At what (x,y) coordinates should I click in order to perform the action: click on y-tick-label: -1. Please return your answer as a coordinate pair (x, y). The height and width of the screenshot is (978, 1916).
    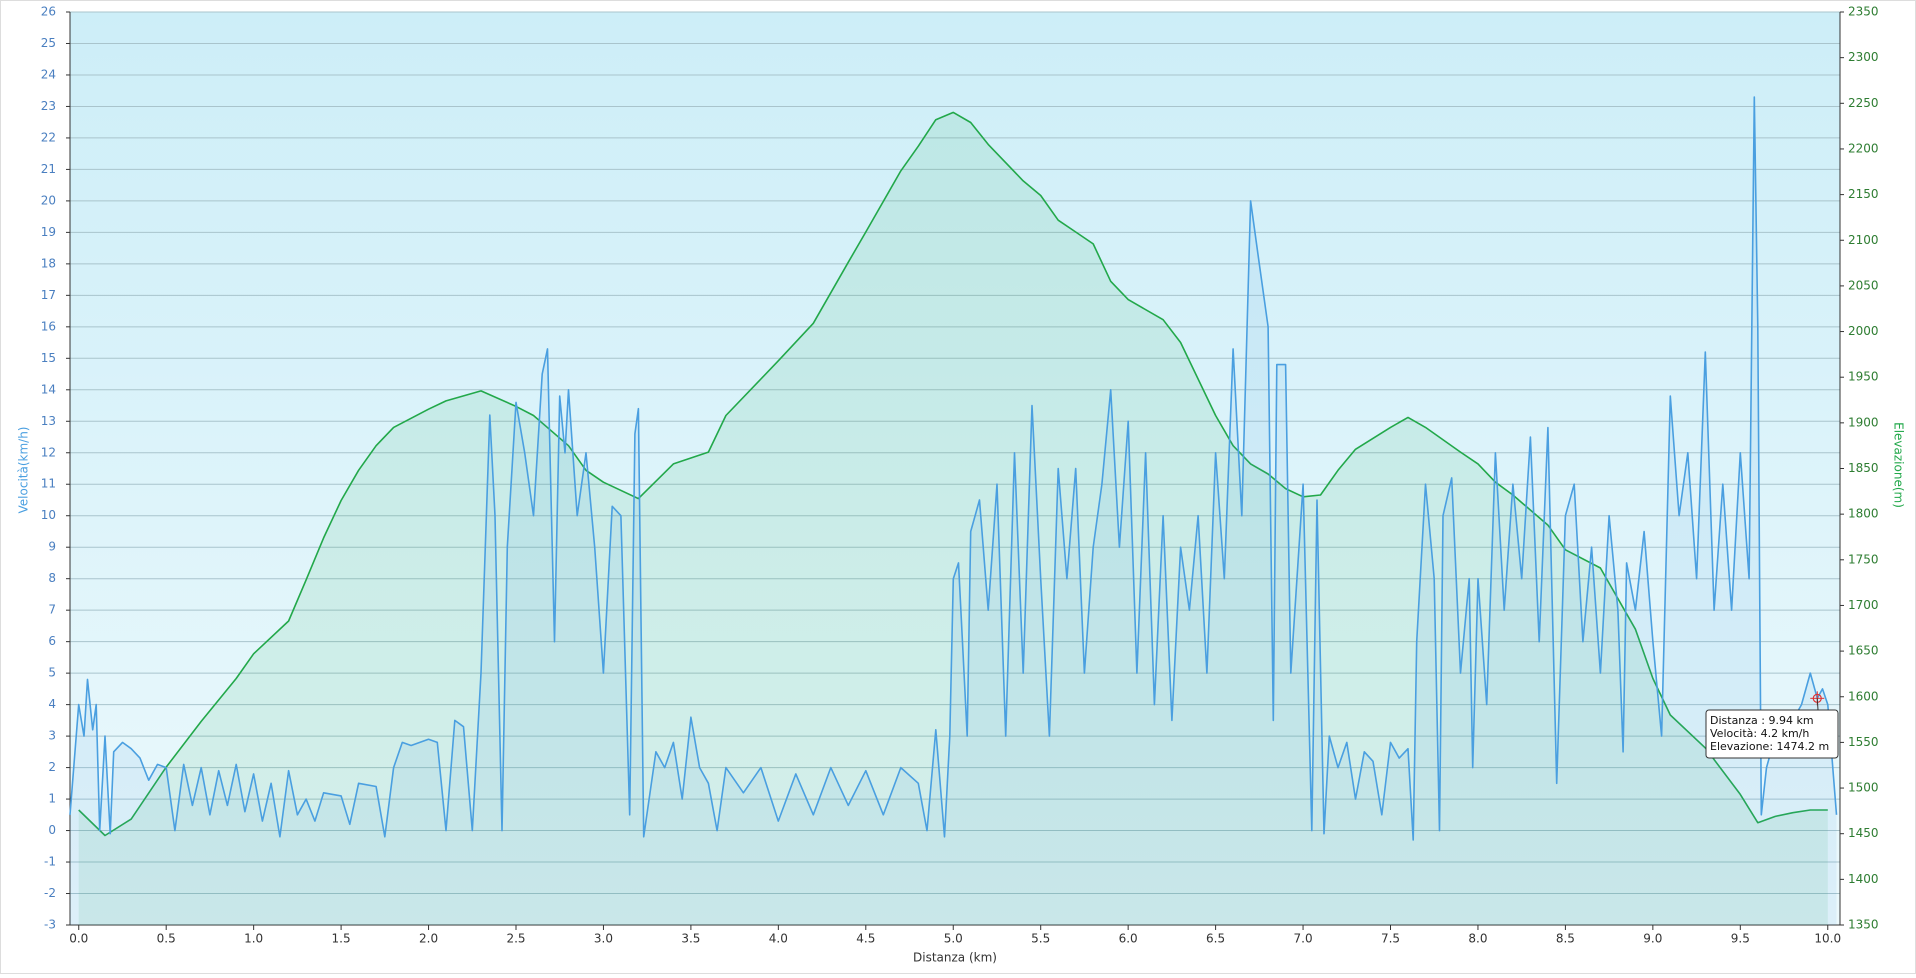
    Looking at the image, I should click on (50, 862).